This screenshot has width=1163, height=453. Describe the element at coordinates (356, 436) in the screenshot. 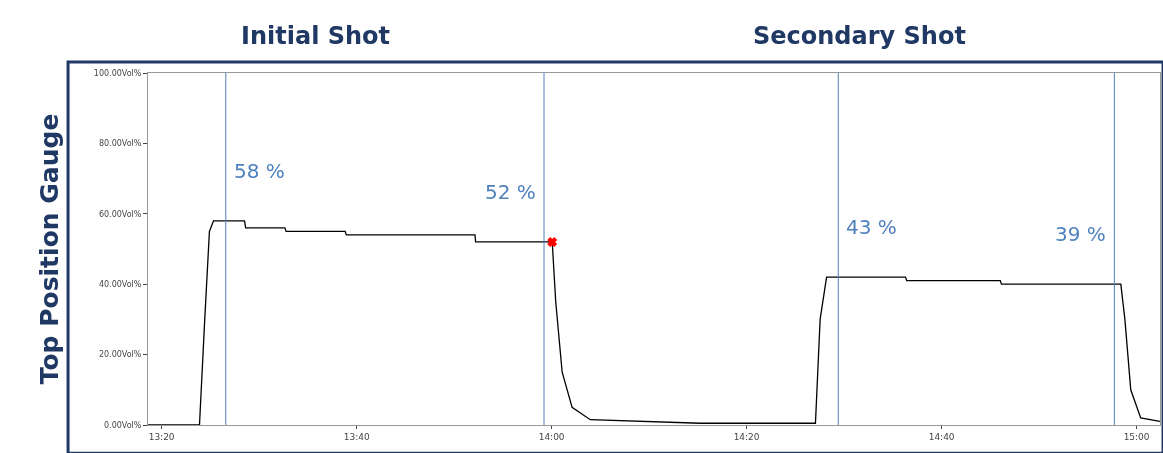

I see `x-tick-label: 13:40` at that location.